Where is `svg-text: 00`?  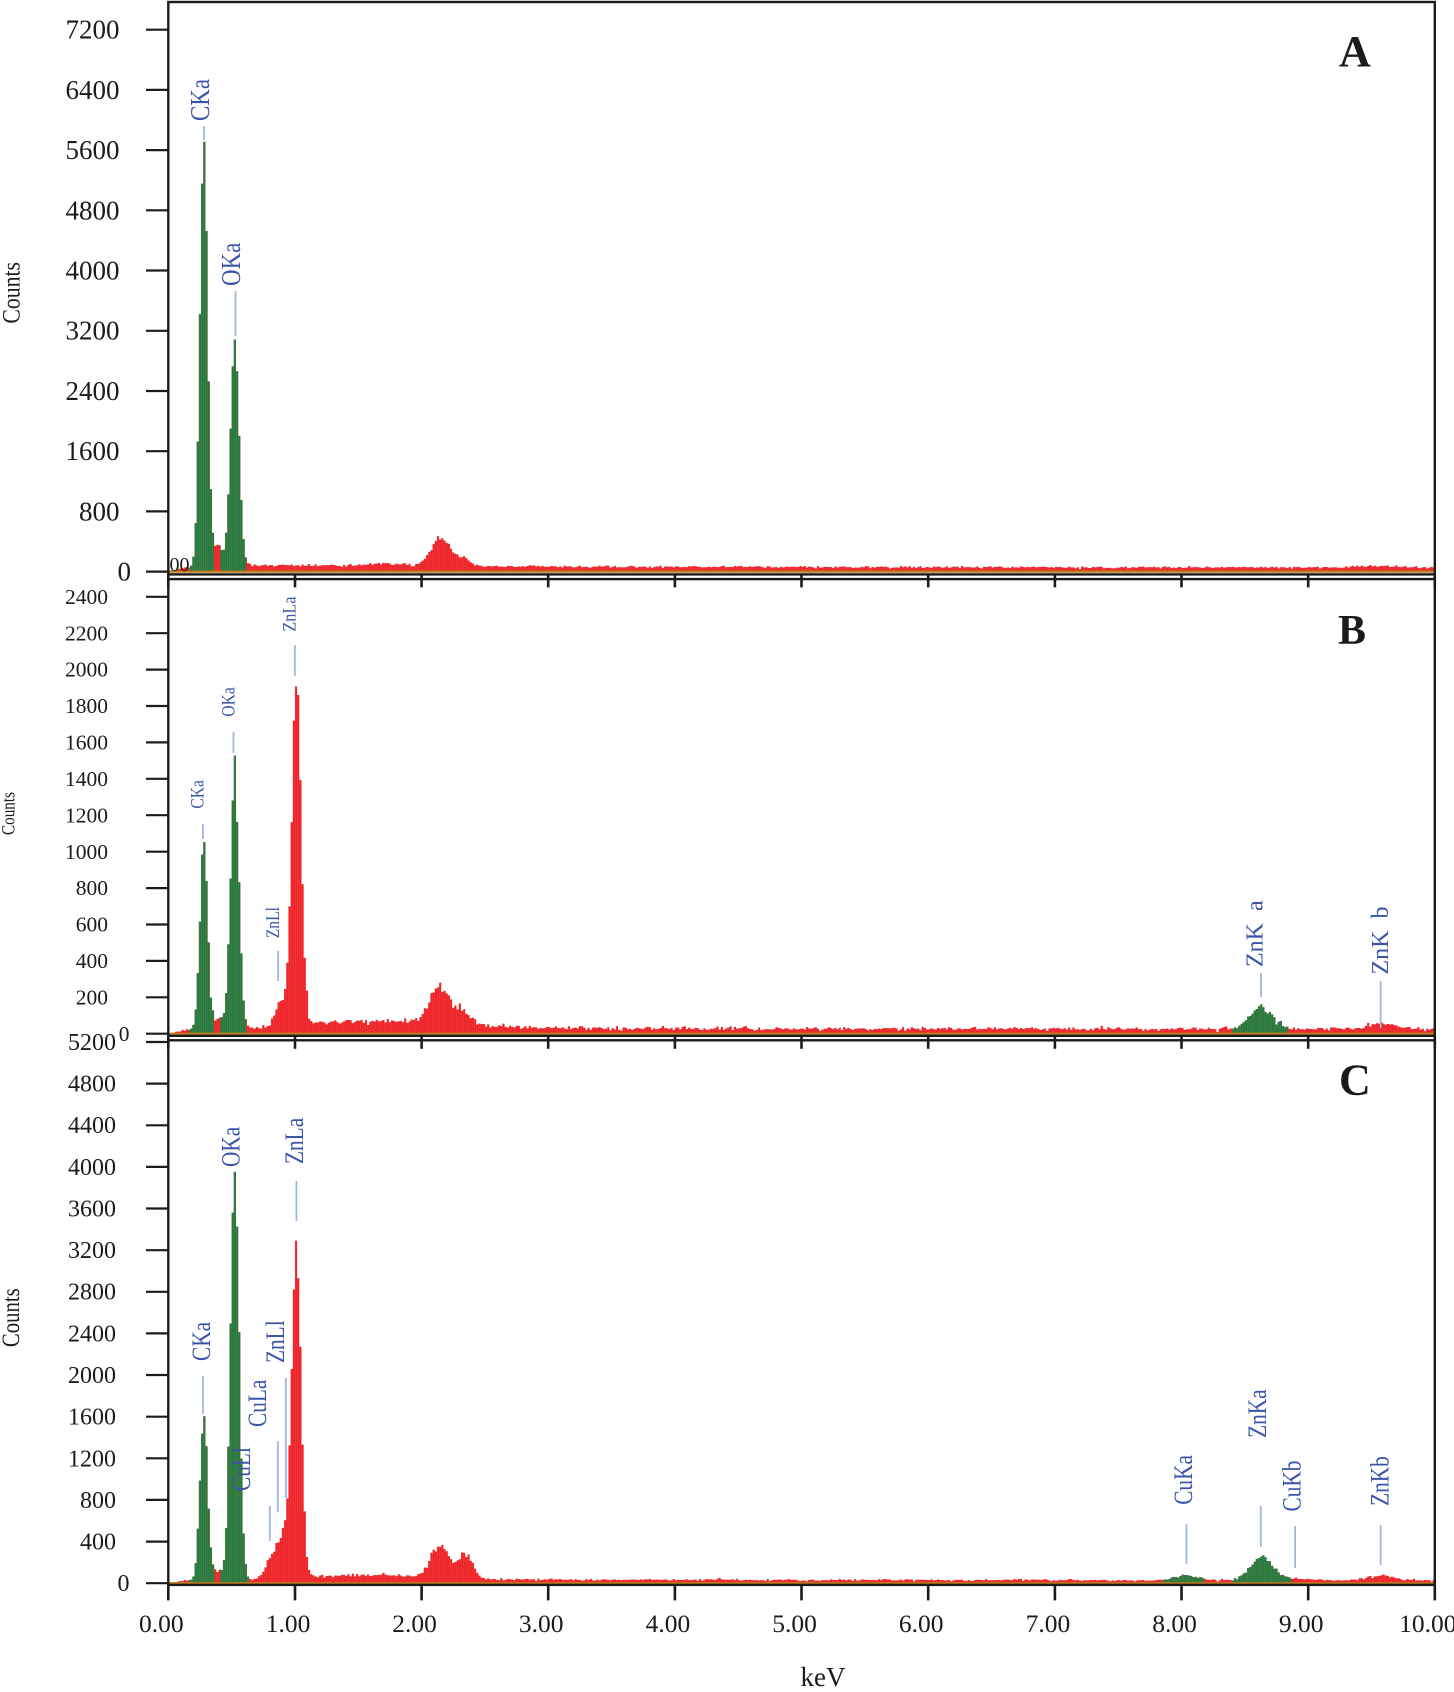 svg-text: 00 is located at coordinates (180, 565).